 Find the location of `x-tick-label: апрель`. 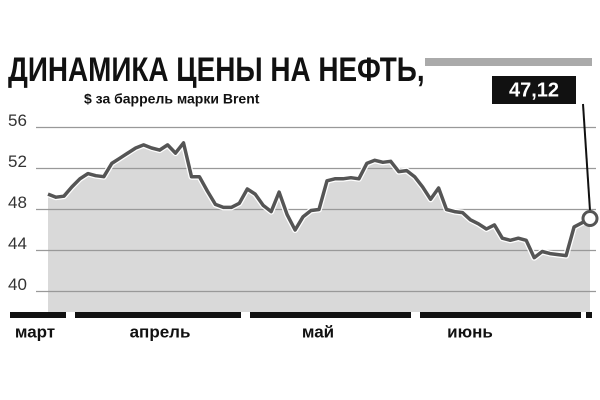

x-tick-label: апрель is located at coordinates (160, 331).